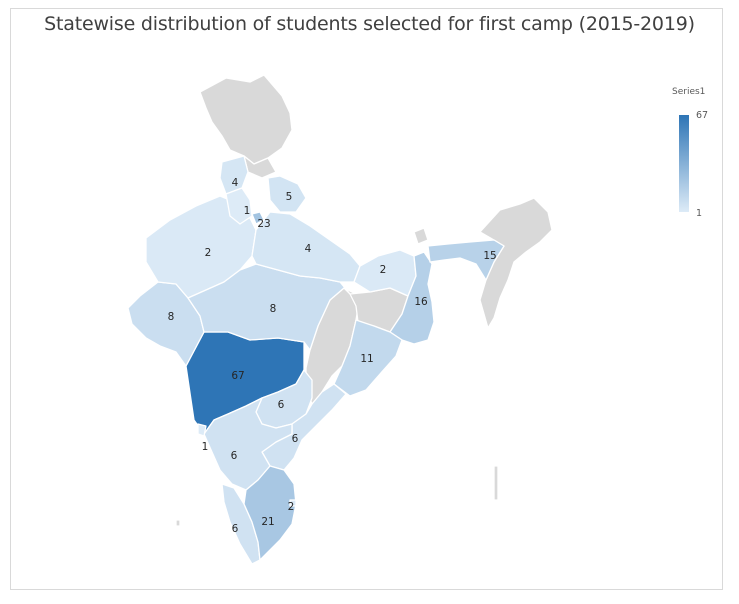 The width and height of the screenshot is (739, 604). What do you see at coordinates (208, 253) in the screenshot?
I see `label-rajasthan: 2` at bounding box center [208, 253].